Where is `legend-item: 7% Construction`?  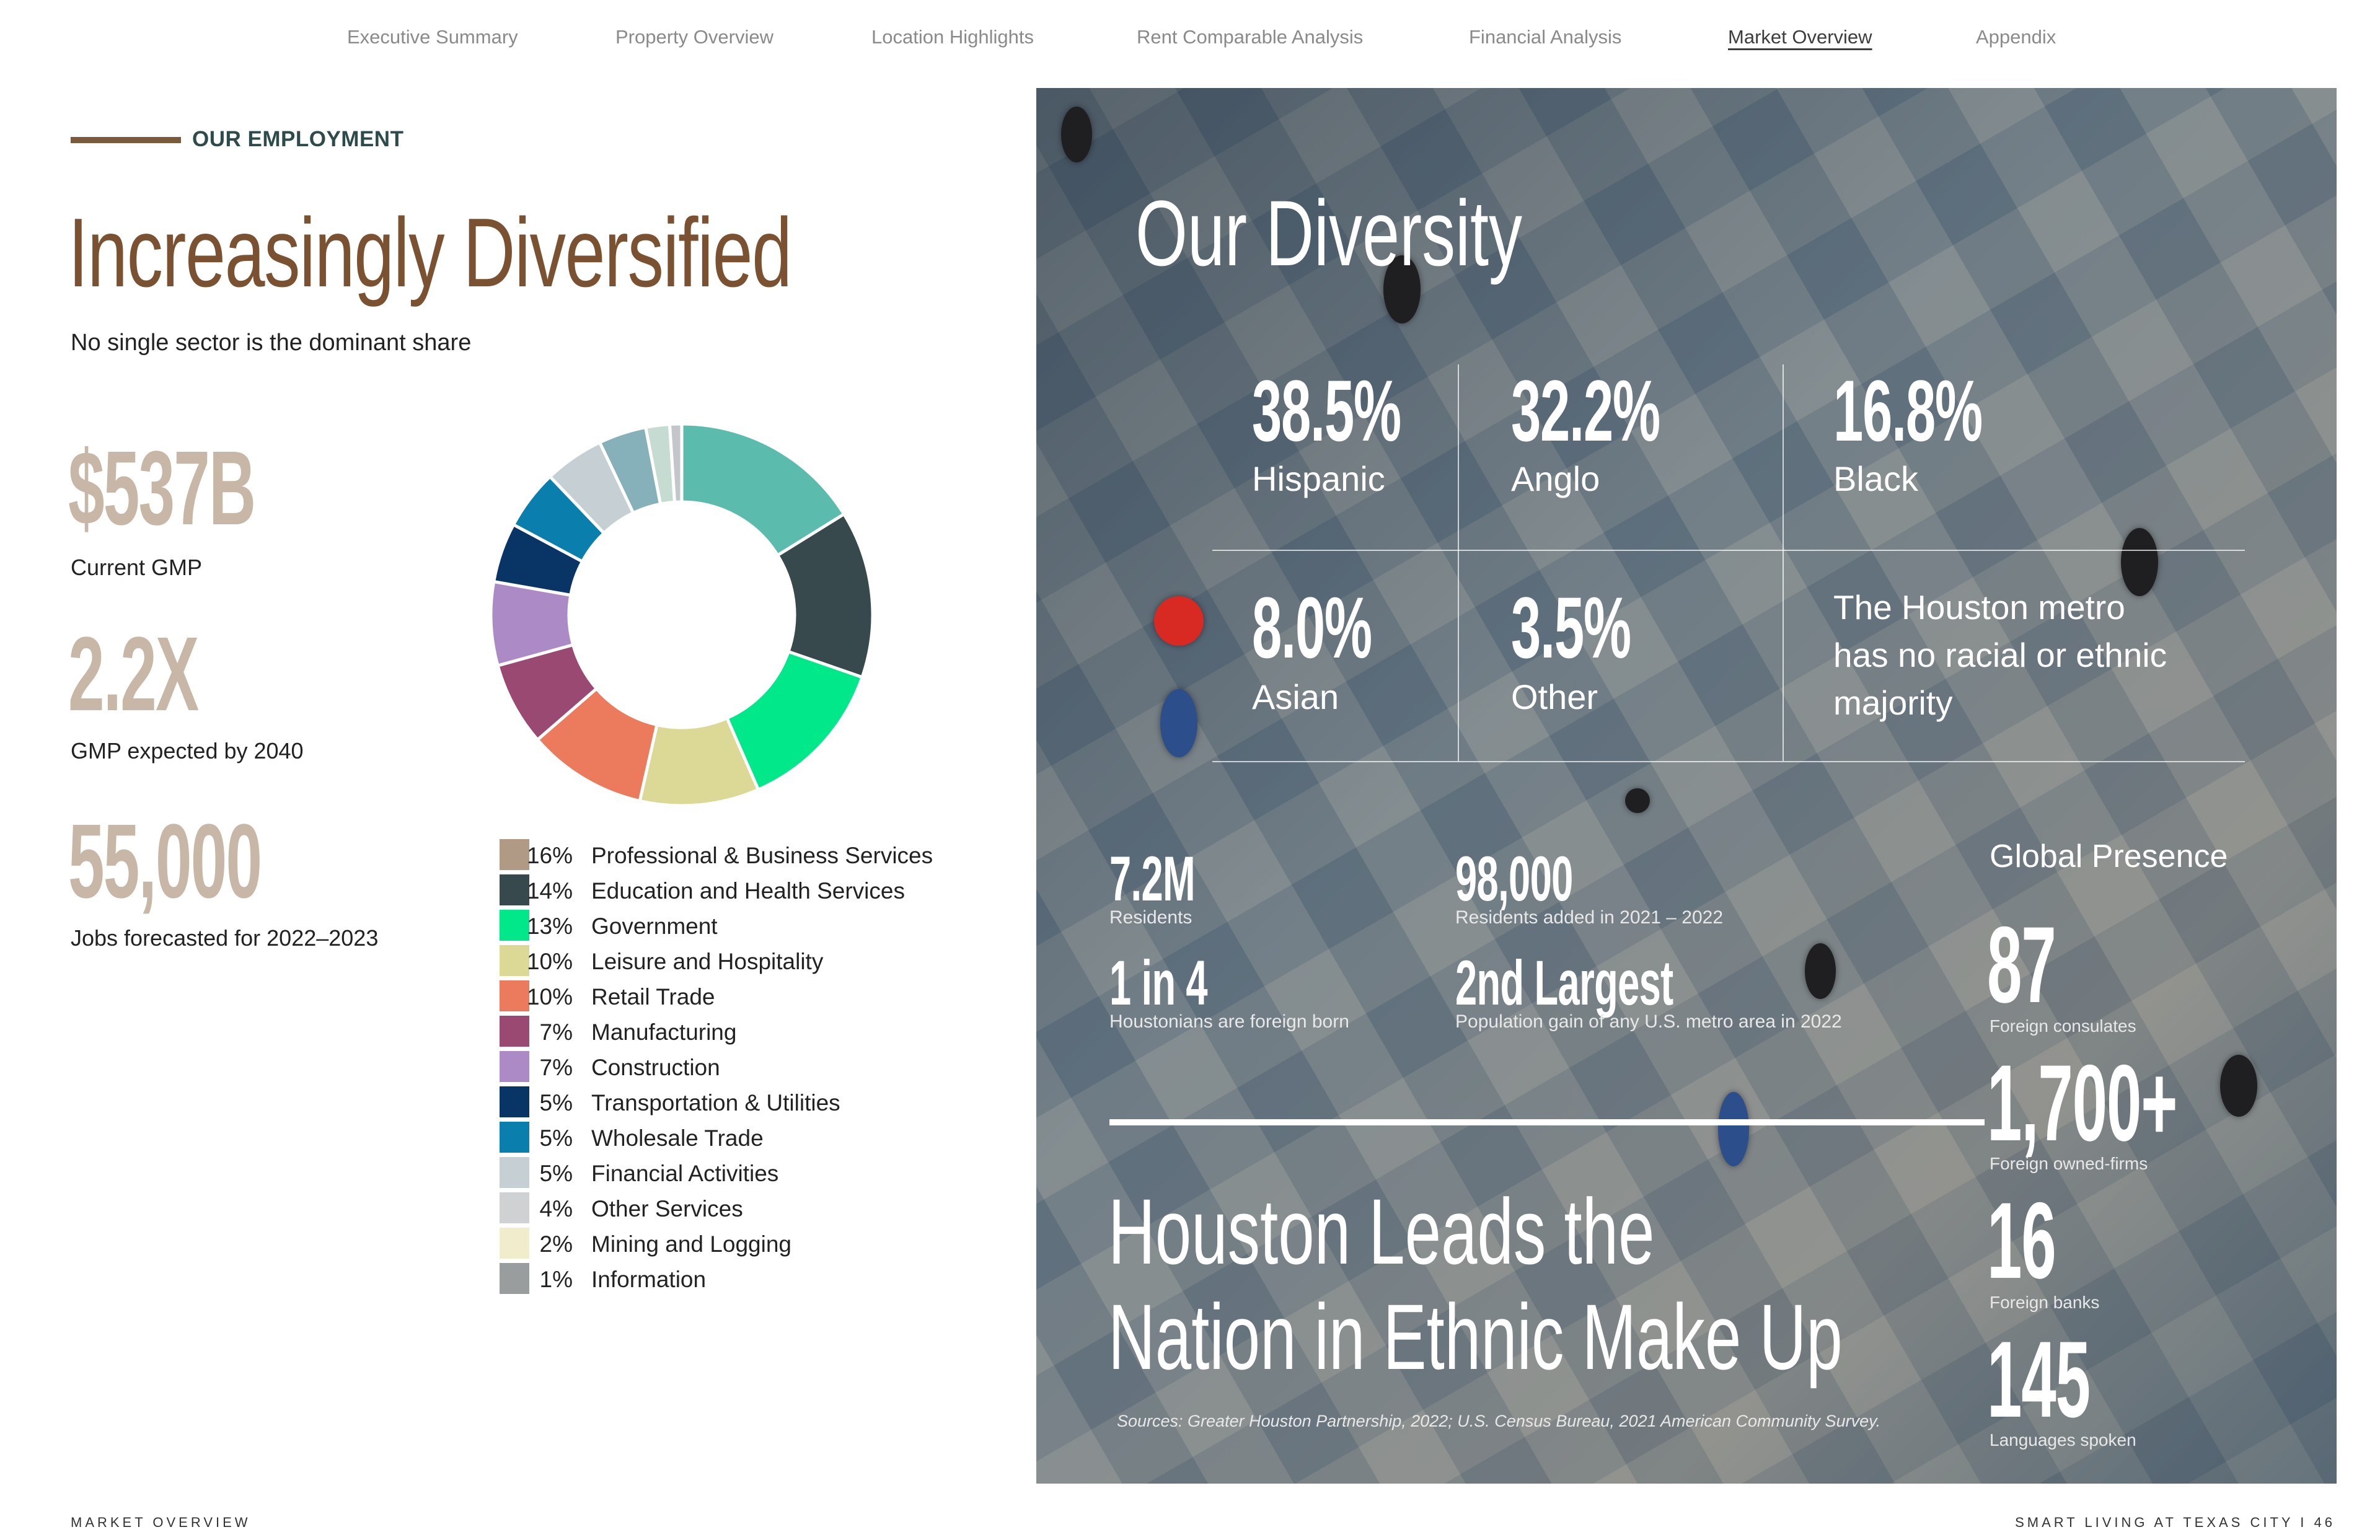
legend-item: 7% Construction is located at coordinates (778, 1067).